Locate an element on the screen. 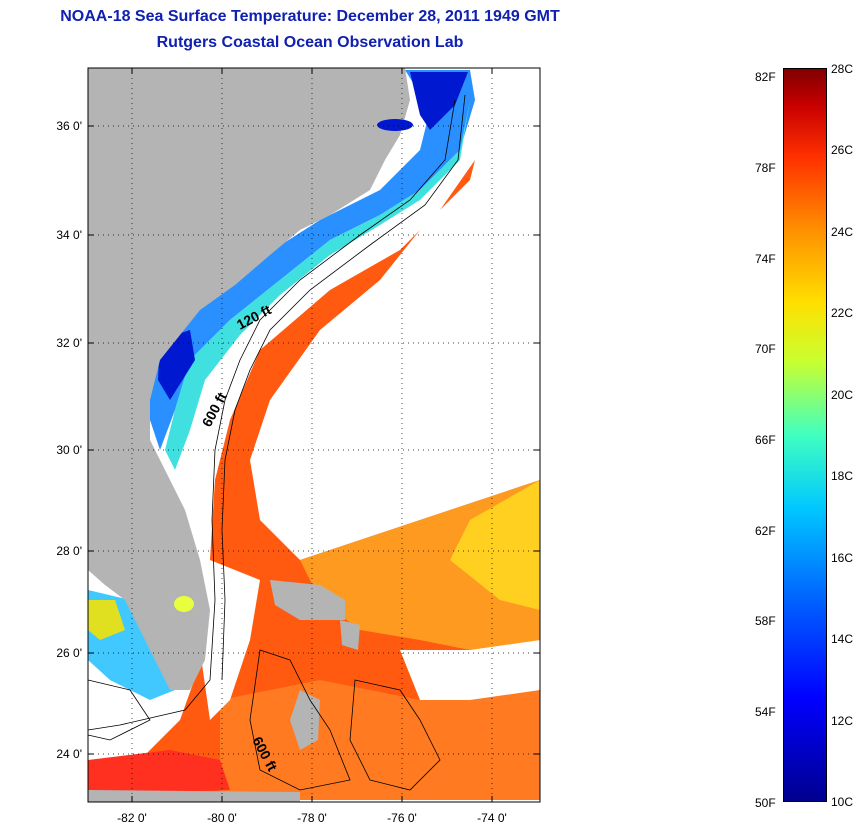 The height and width of the screenshot is (832, 864). pamlico-sound is located at coordinates (395, 125).